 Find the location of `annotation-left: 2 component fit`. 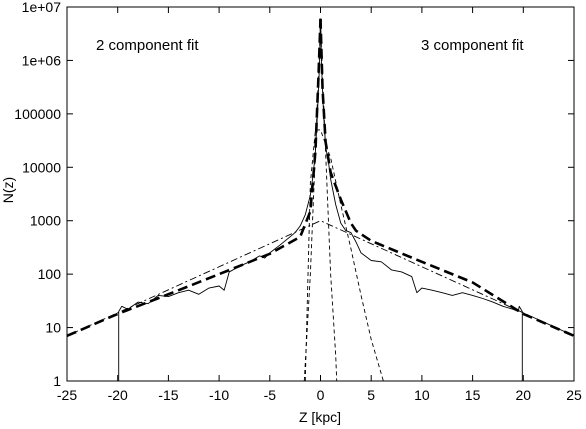

annotation-left: 2 component fit is located at coordinates (147, 45).